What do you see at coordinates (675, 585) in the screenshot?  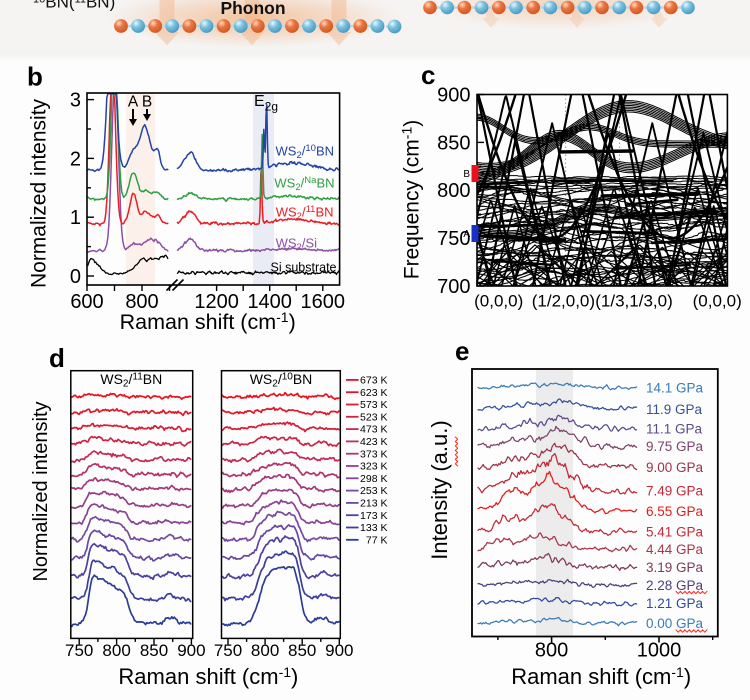 I see `svg-text: 2.28 GPa` at bounding box center [675, 585].